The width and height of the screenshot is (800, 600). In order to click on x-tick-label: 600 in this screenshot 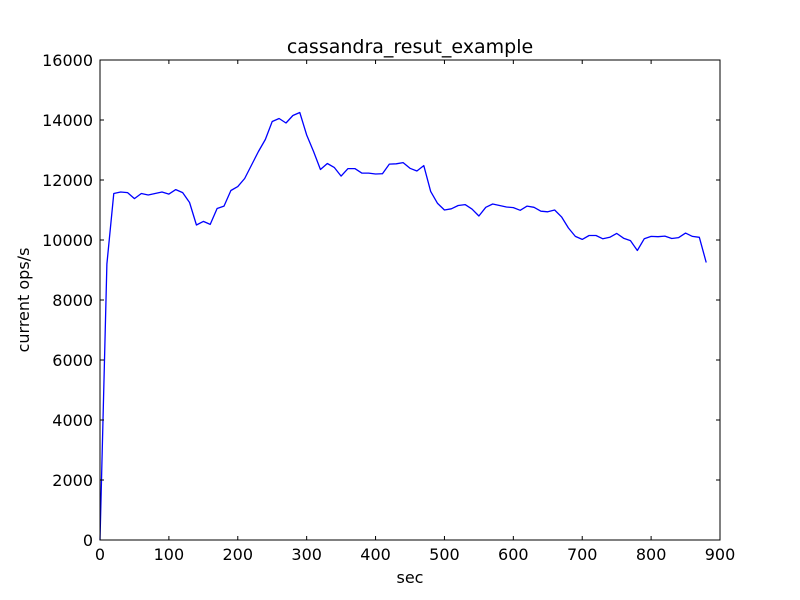, I will do `click(513, 554)`.